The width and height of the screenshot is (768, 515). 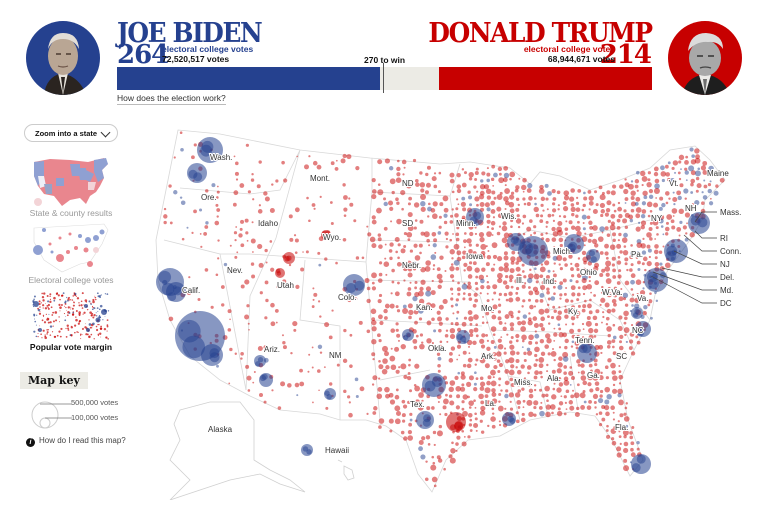 I want to click on state-label: Pa., so click(x=637, y=254).